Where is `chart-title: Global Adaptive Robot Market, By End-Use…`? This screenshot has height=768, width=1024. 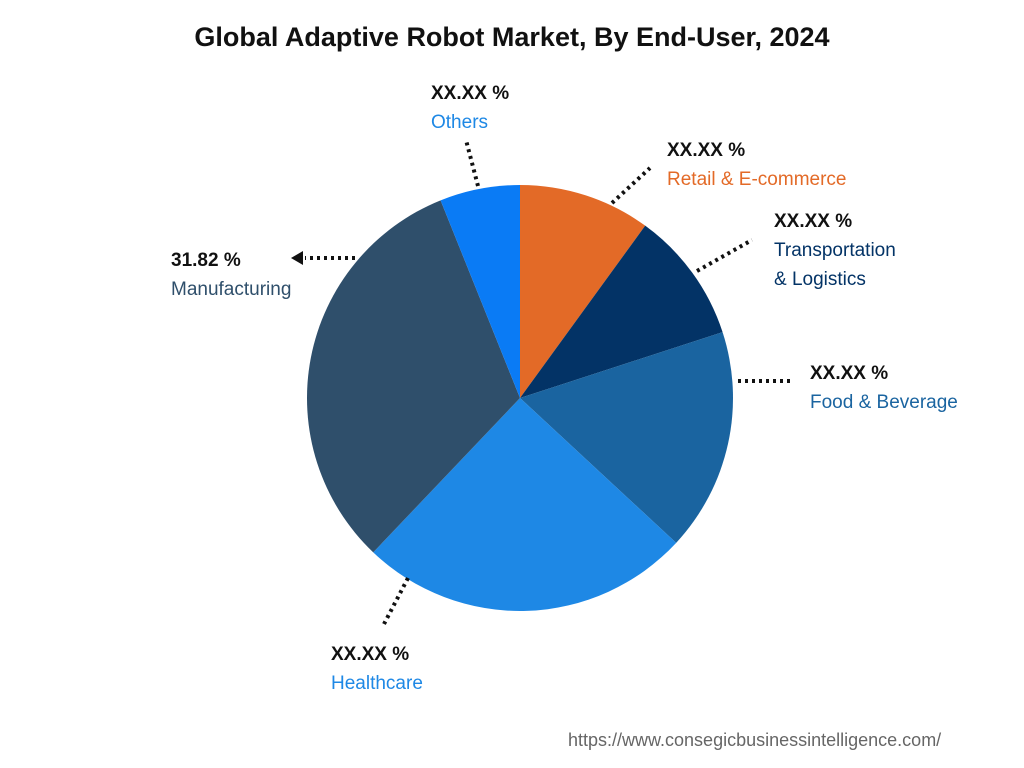
chart-title: Global Adaptive Robot Market, By End-Use… is located at coordinates (512, 37).